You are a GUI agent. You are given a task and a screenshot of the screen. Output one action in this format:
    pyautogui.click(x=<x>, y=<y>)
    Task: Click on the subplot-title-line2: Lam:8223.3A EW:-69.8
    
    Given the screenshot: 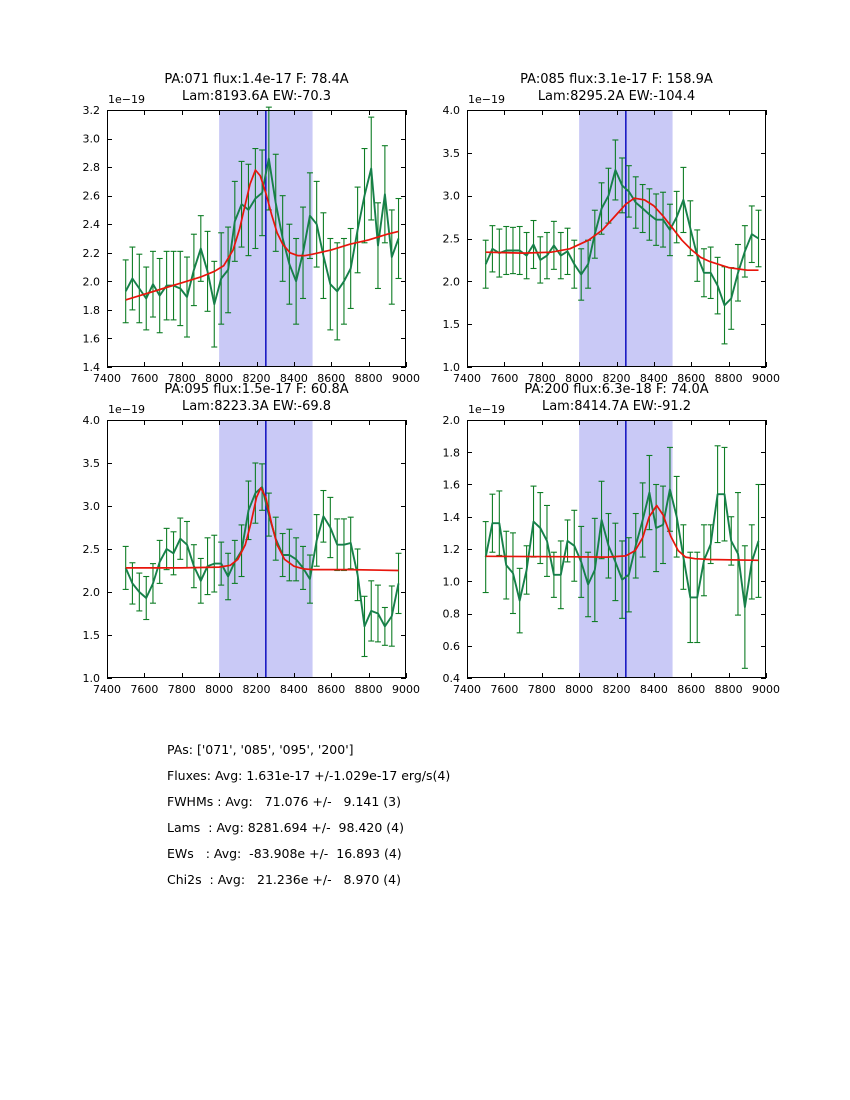 What is the action you would take?
    pyautogui.click(x=256, y=406)
    